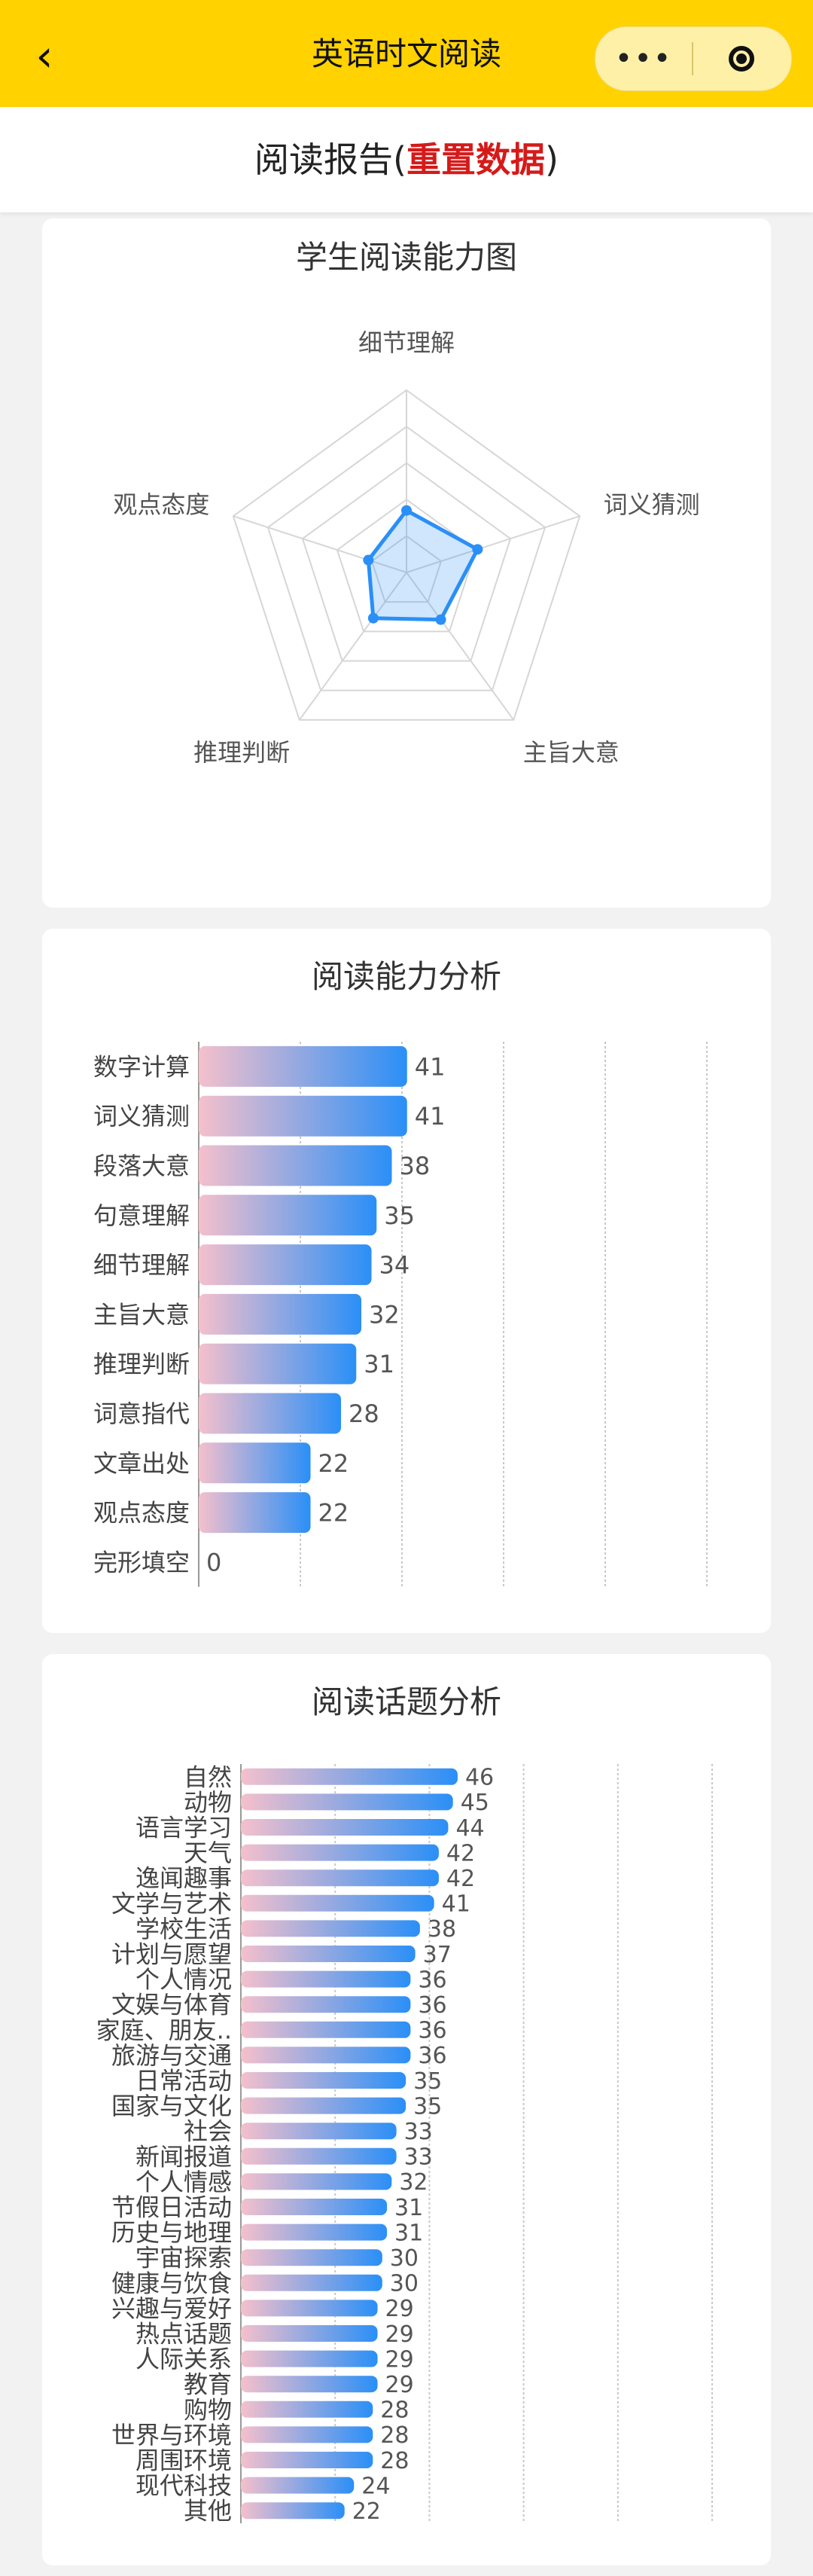  I want to click on bar-category-label: 购物, so click(208, 2410).